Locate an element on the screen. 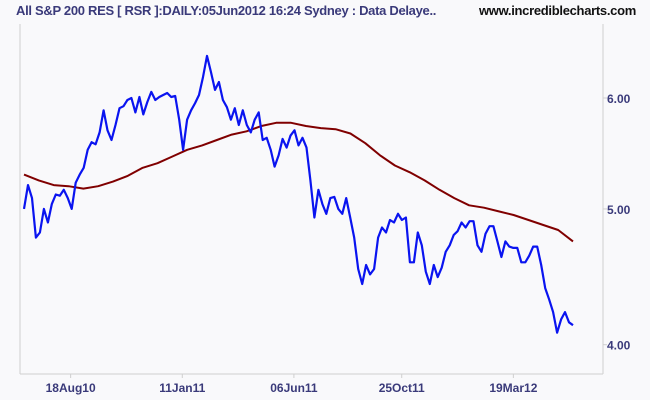 This screenshot has height=400, width=650. x-tick-label: 18Aug10 is located at coordinates (71, 388).